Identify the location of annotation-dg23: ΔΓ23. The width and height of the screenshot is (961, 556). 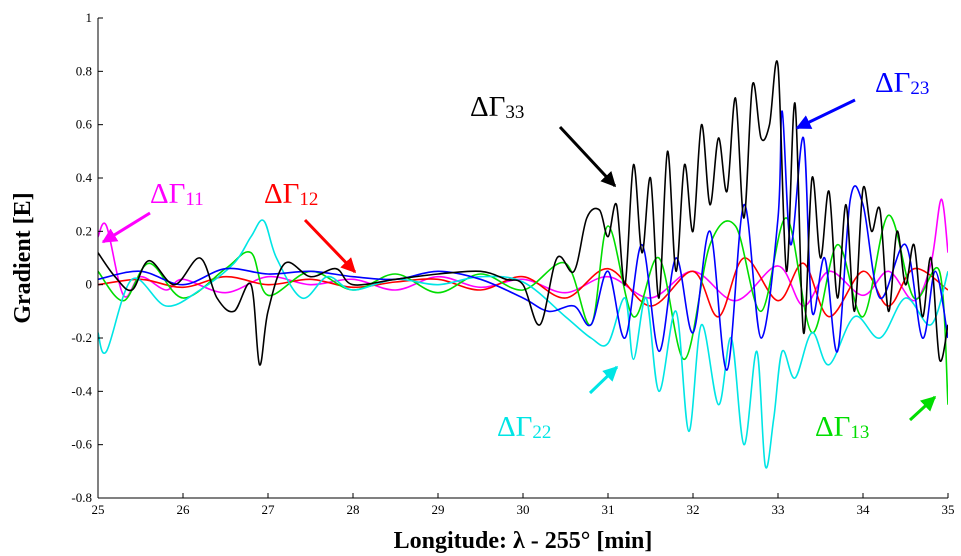
(902, 83).